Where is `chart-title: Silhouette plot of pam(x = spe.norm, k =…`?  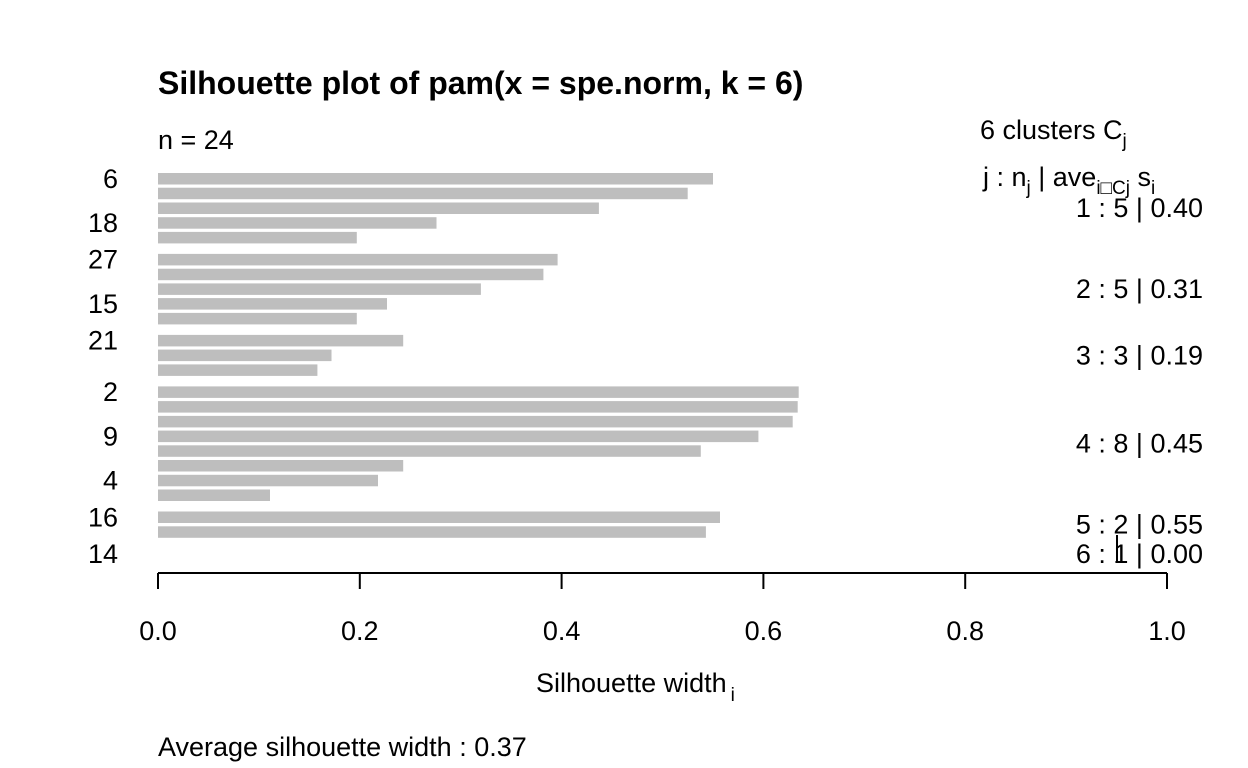 chart-title: Silhouette plot of pam(x = spe.norm, k =… is located at coordinates (480, 83).